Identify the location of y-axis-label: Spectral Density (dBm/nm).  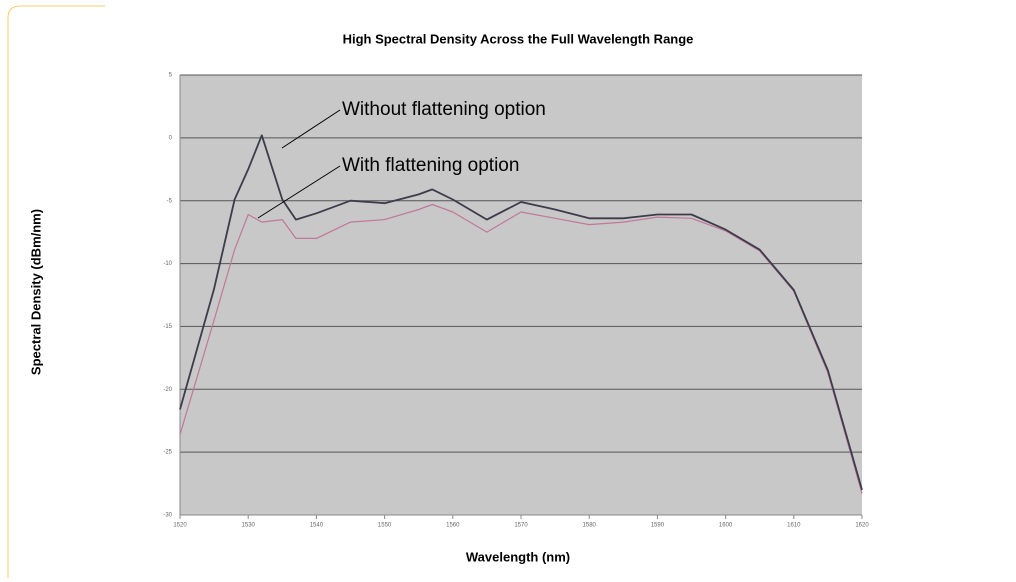
(35, 292).